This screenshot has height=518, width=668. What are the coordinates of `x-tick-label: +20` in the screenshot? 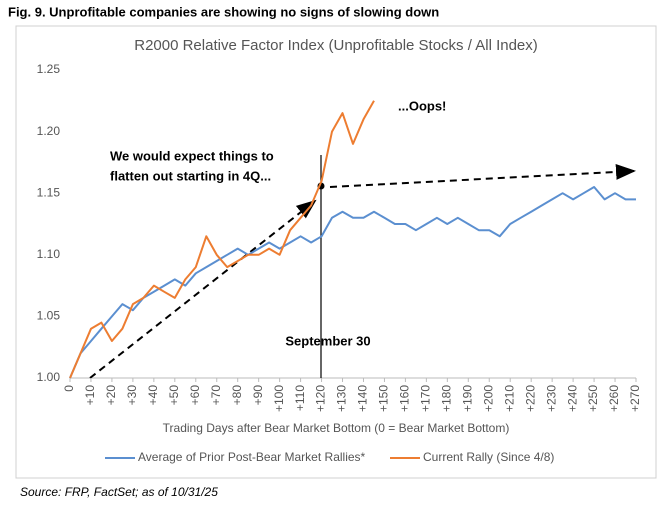 It's located at (111, 395).